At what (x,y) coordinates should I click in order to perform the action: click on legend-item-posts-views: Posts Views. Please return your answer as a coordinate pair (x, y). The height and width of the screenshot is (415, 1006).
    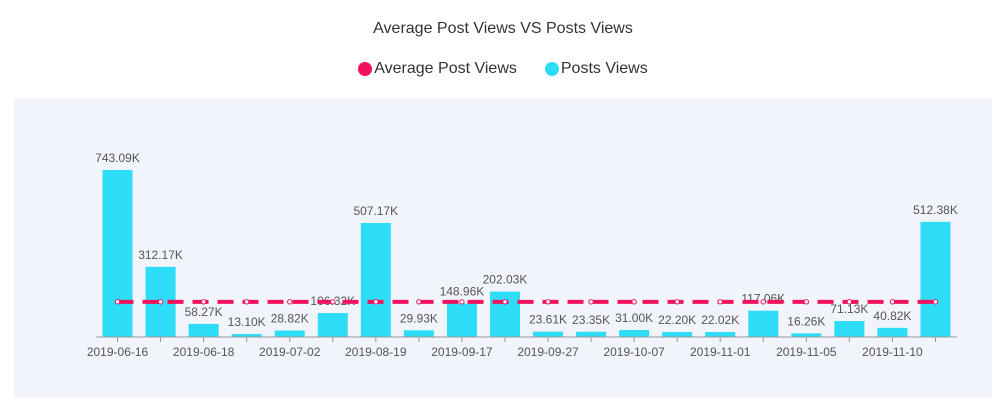
    Looking at the image, I should click on (596, 69).